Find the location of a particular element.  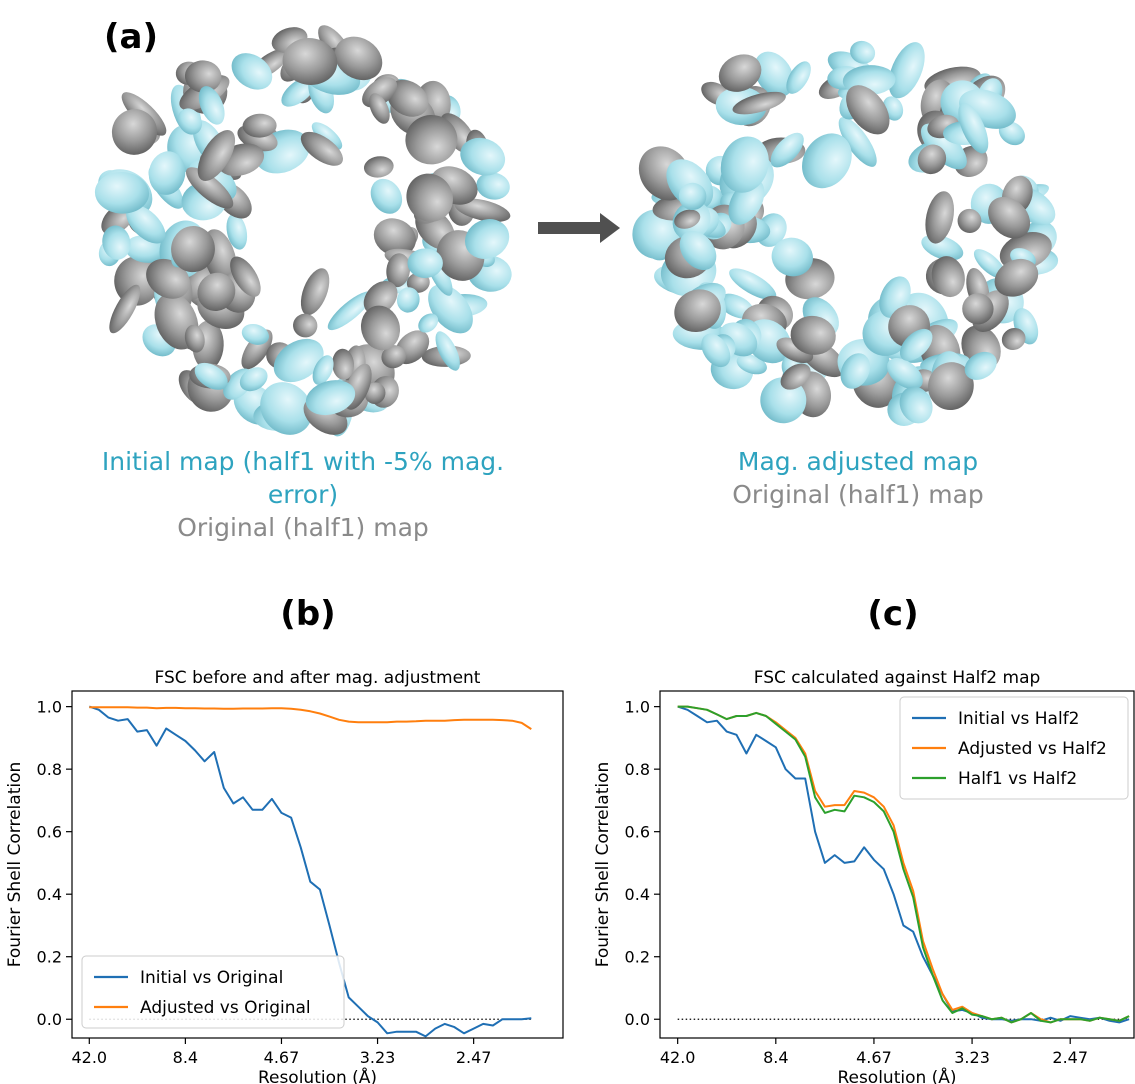

legend-entry: Initial vs Original is located at coordinates (211, 978).